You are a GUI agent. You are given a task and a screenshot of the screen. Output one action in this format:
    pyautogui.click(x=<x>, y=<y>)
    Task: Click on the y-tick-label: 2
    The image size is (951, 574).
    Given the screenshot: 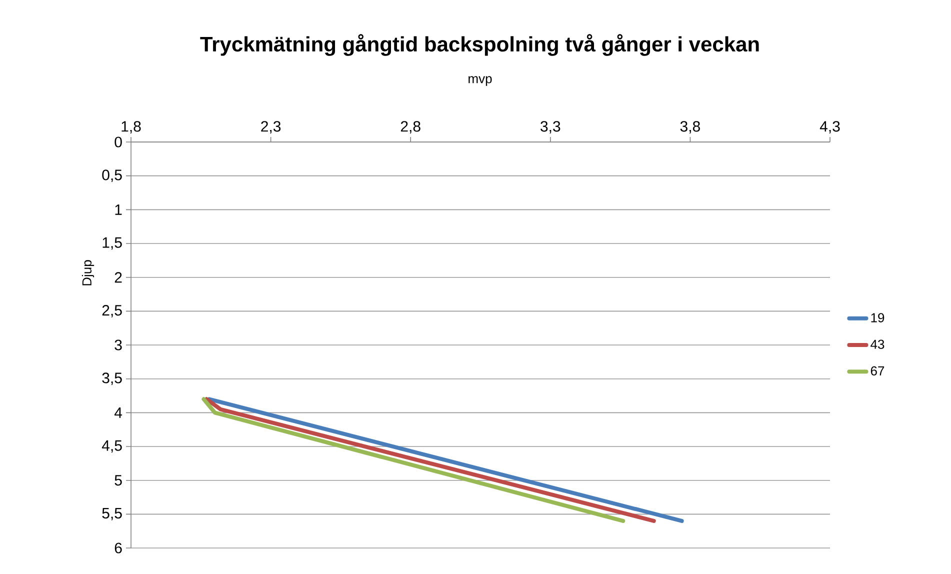 What is the action you would take?
    pyautogui.click(x=118, y=277)
    